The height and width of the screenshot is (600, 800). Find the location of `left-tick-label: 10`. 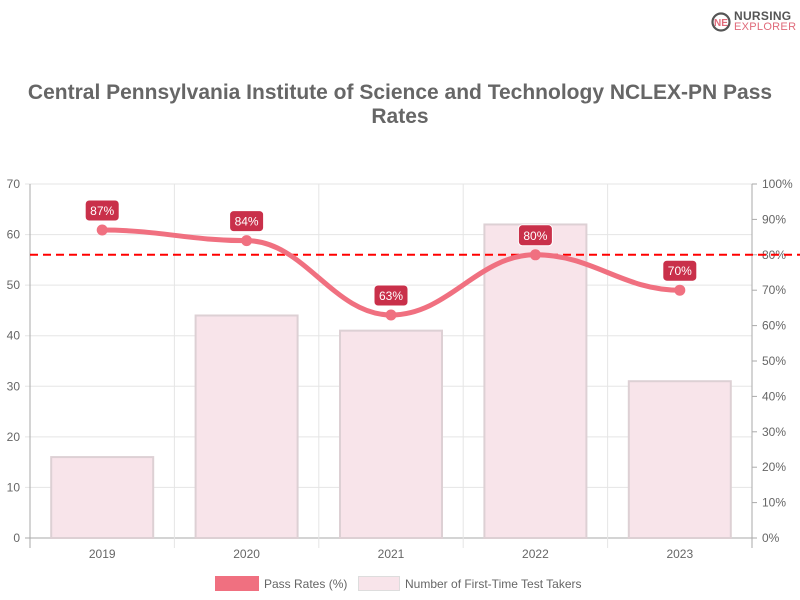

left-tick-label: 10 is located at coordinates (14, 487).